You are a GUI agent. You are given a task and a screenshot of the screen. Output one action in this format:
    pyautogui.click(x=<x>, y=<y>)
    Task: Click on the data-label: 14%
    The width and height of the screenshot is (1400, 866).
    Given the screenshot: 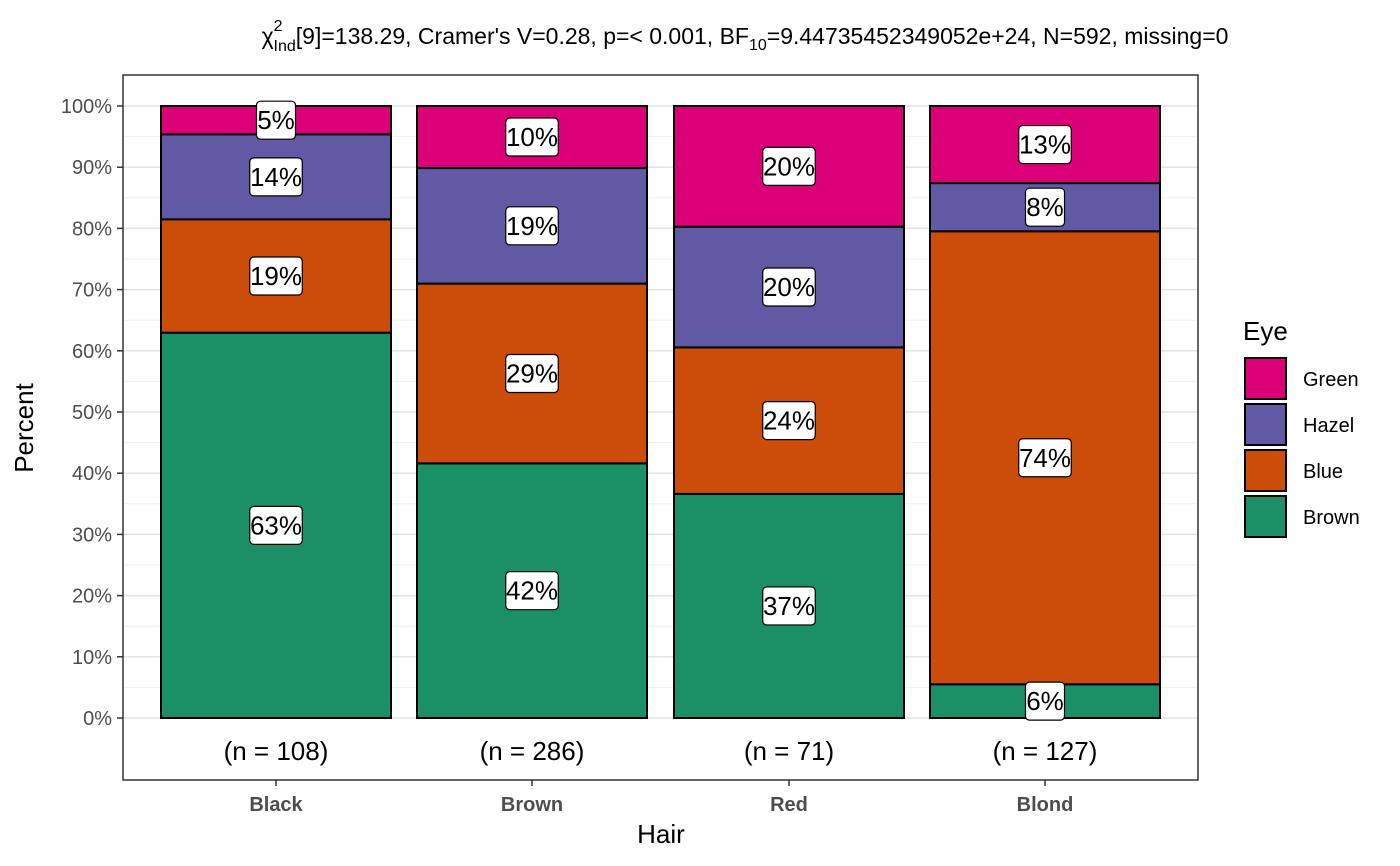 What is the action you would take?
    pyautogui.click(x=276, y=177)
    